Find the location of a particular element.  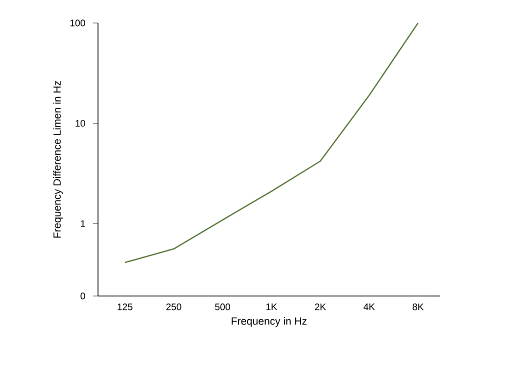

x-tick-label: 2K is located at coordinates (320, 307).